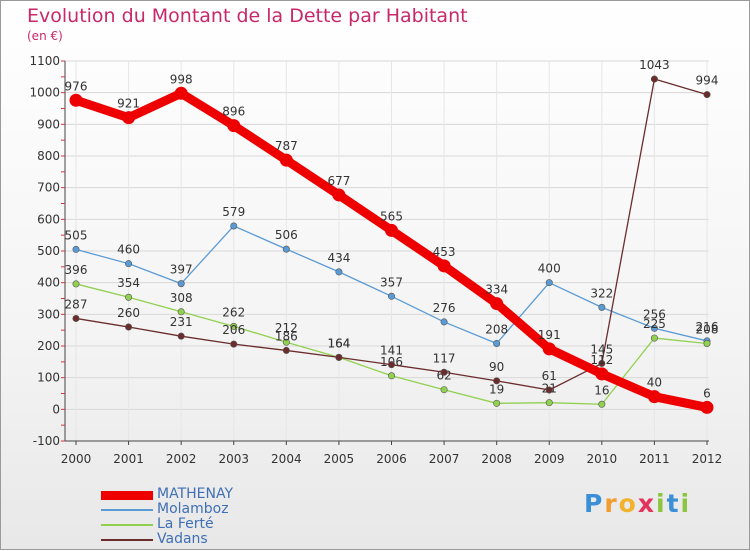 This screenshot has width=750, height=551. Describe the element at coordinates (338, 343) in the screenshot. I see `data-label: 164` at that location.